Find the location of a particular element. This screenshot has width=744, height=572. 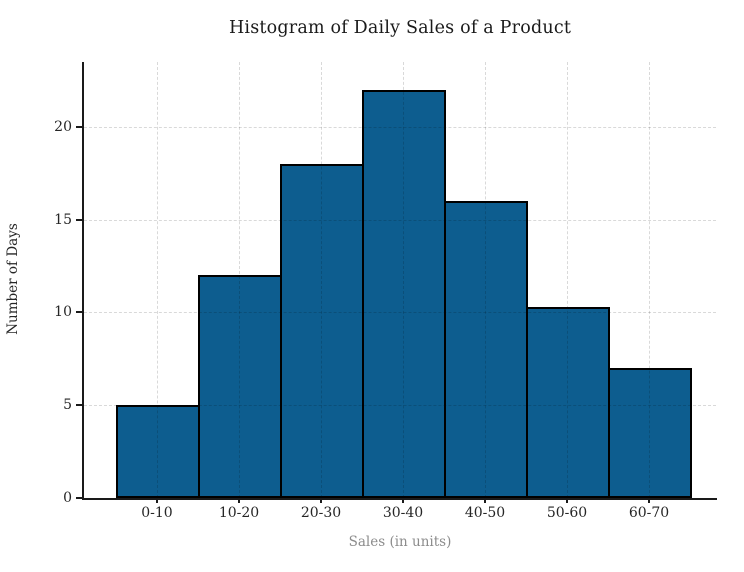

x-tick-label: 60-70 is located at coordinates (649, 513).